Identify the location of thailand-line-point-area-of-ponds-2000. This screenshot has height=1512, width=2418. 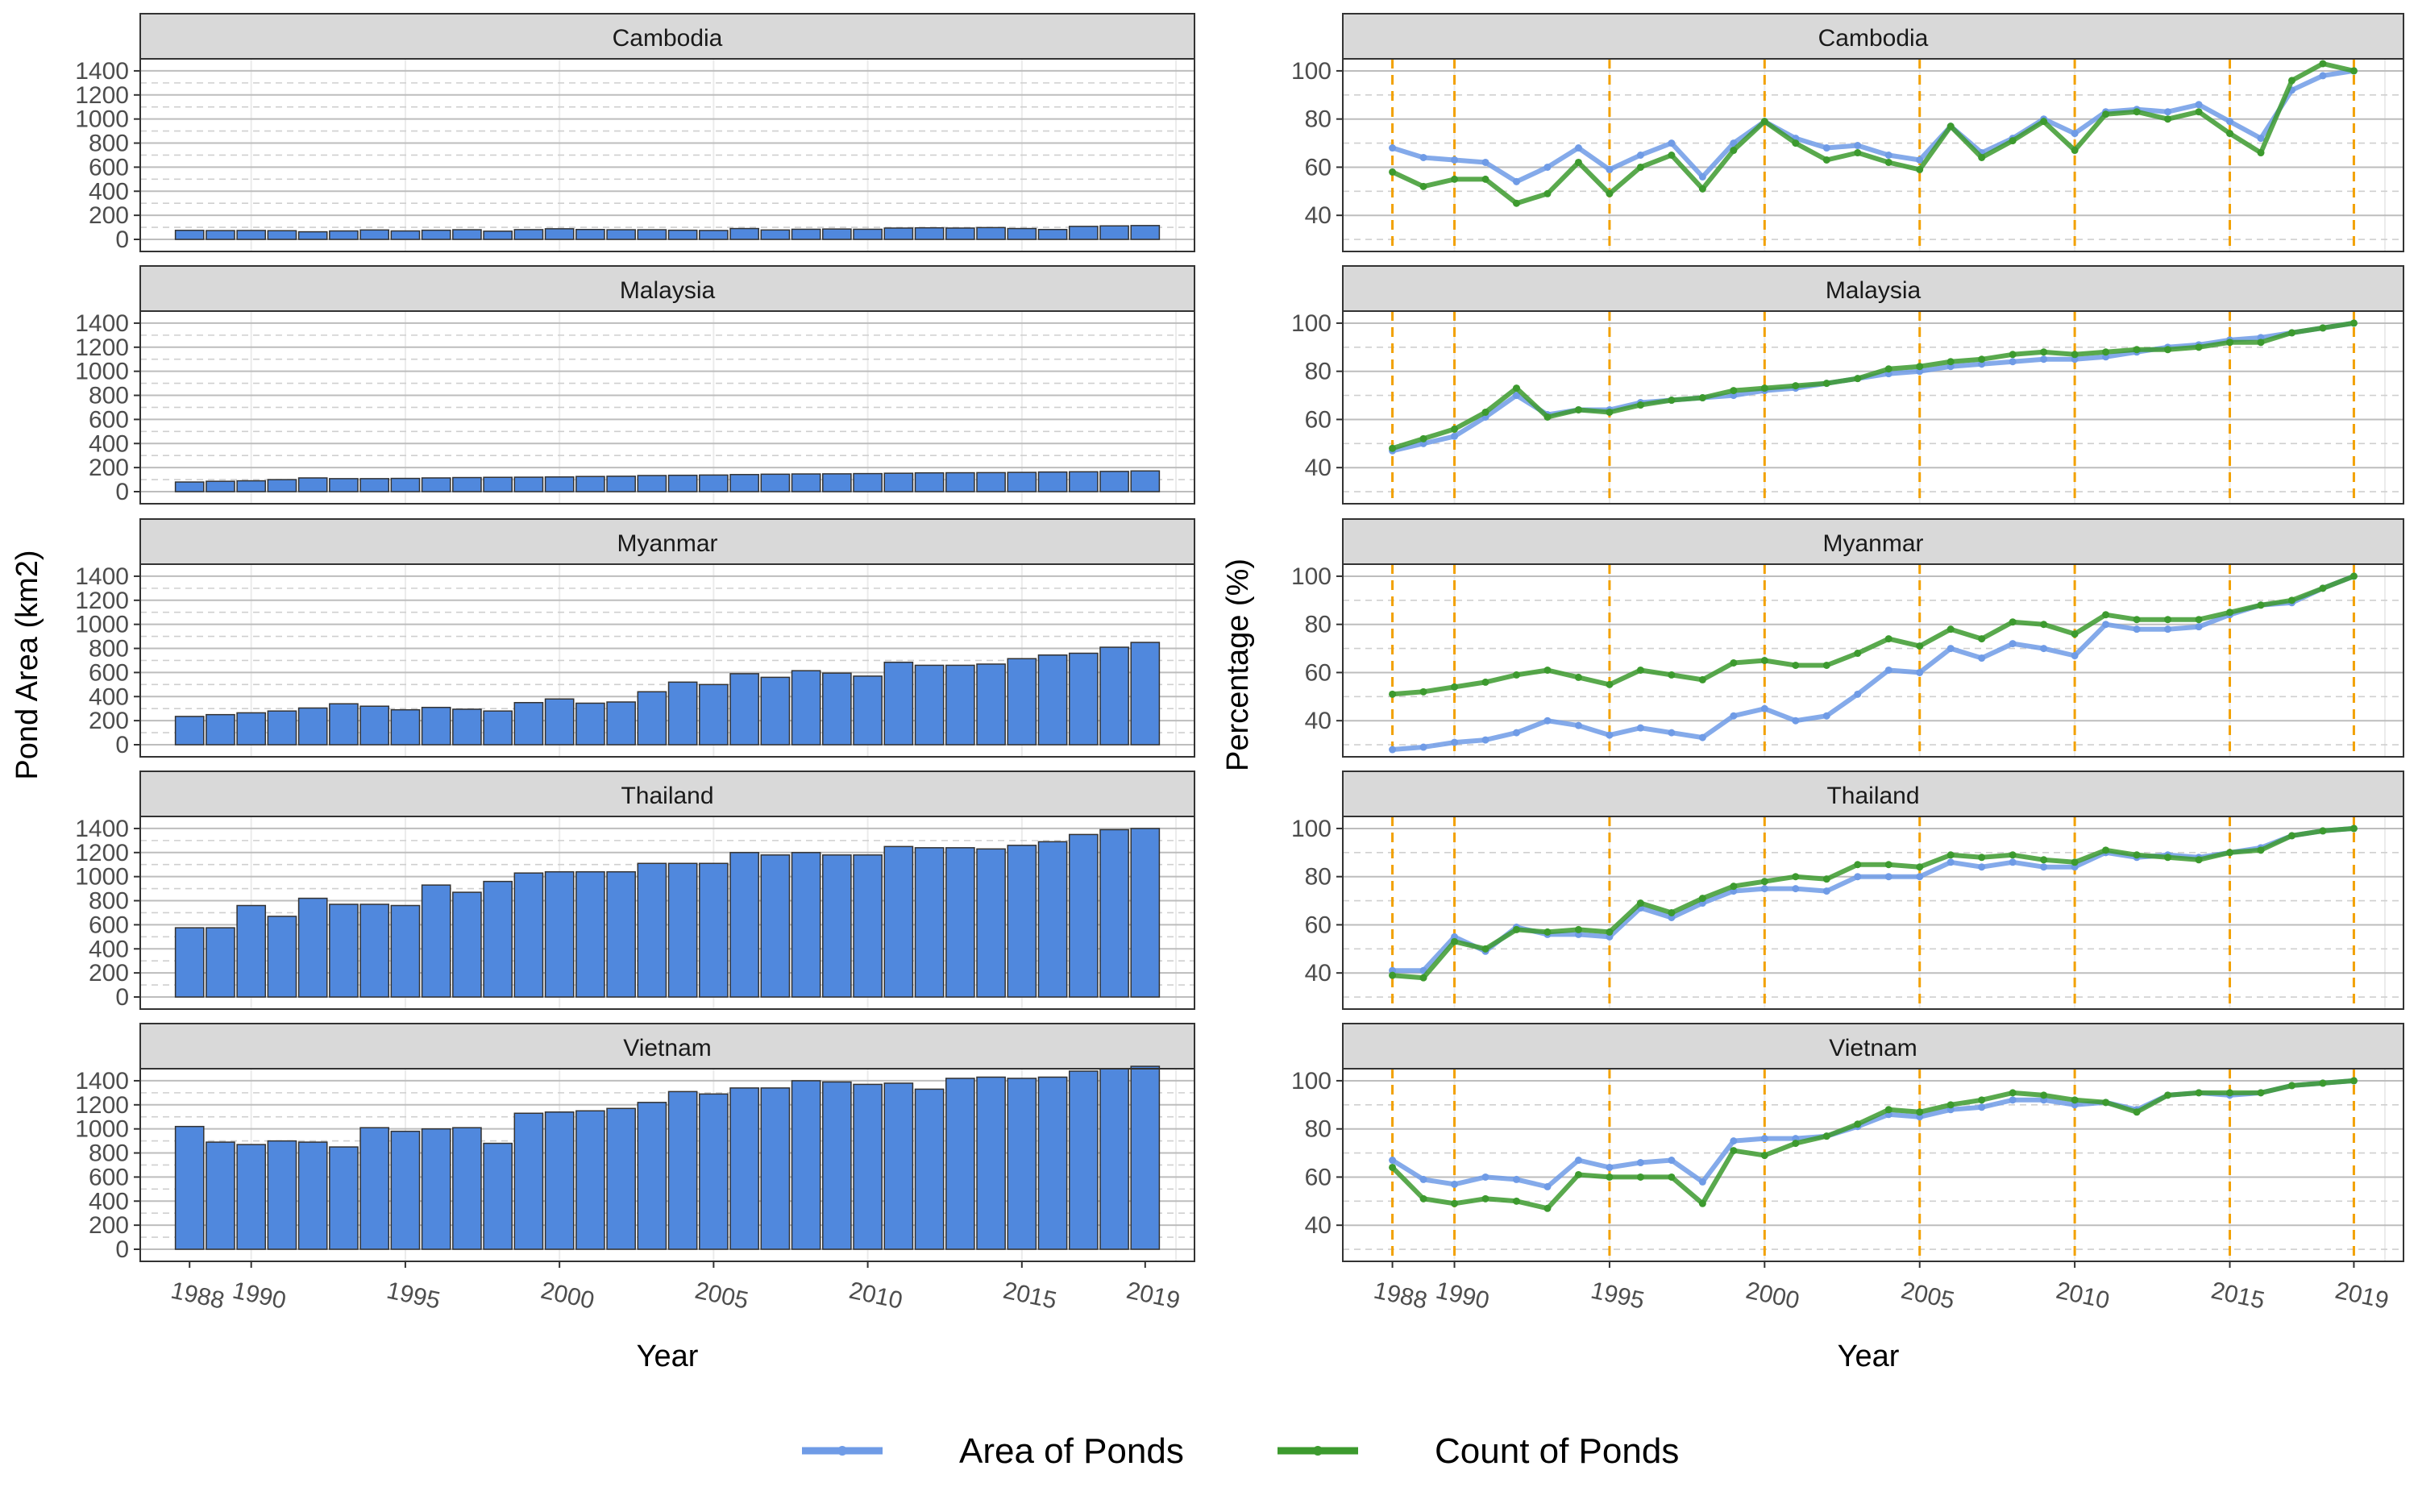
(1764, 889).